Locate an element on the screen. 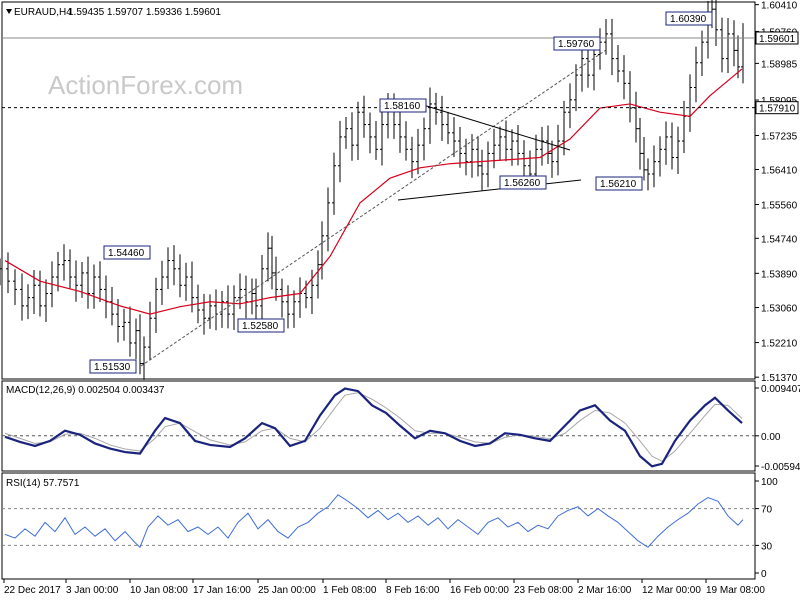 The height and width of the screenshot is (600, 800). watermark: ActionForex.com is located at coordinates (145, 85).